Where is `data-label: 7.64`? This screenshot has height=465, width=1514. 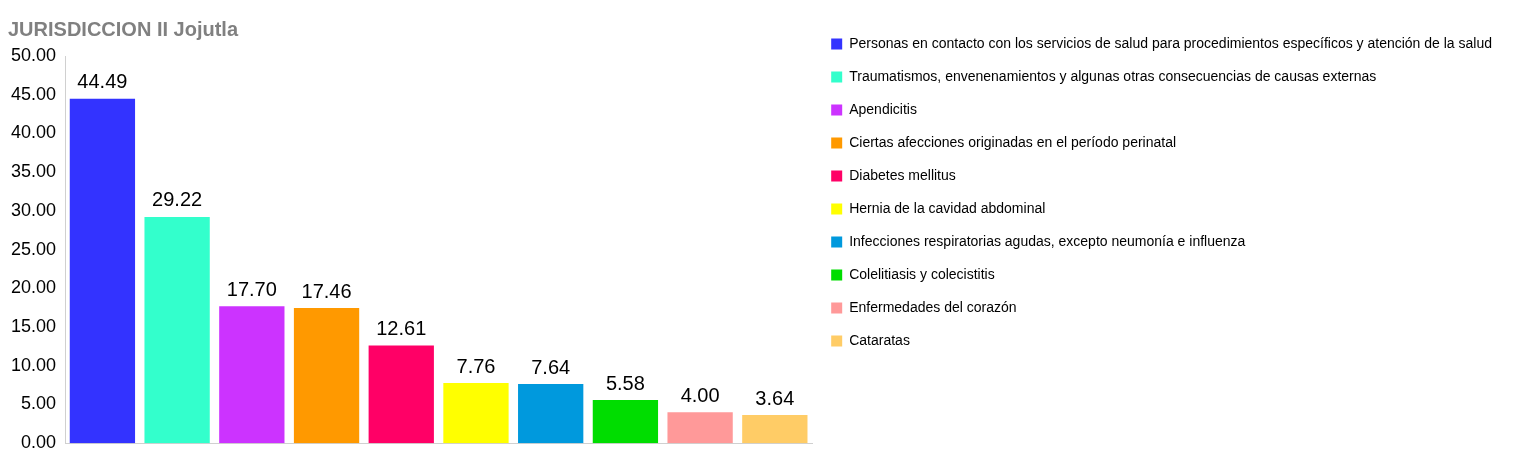 data-label: 7.64 is located at coordinates (551, 366).